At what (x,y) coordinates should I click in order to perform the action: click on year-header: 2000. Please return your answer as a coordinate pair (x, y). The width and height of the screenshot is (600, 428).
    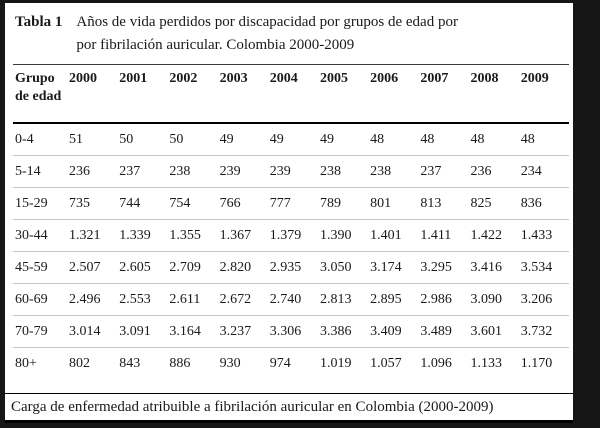
    Looking at the image, I should click on (92, 94).